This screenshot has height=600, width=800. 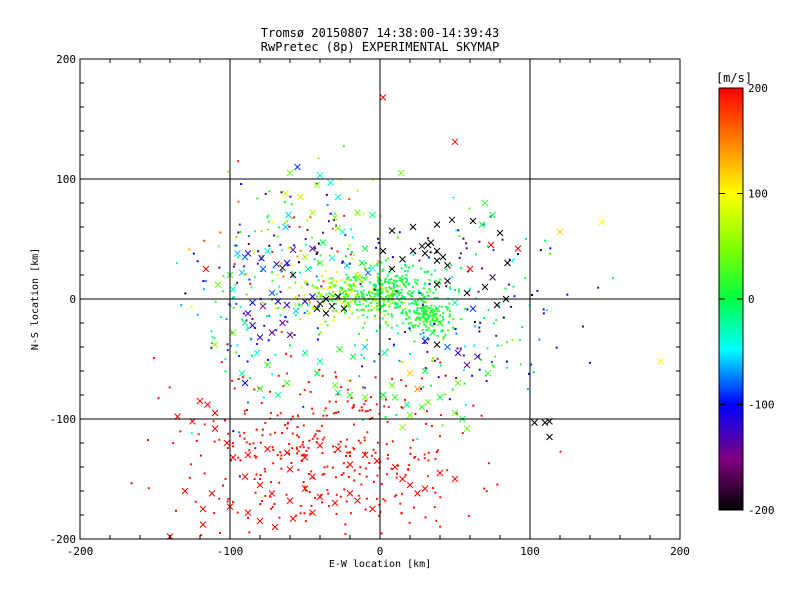 What do you see at coordinates (380, 47) in the screenshot?
I see `chart-subtitle: RwPretec (8p) EXPERIMENTAL SKYMAP` at bounding box center [380, 47].